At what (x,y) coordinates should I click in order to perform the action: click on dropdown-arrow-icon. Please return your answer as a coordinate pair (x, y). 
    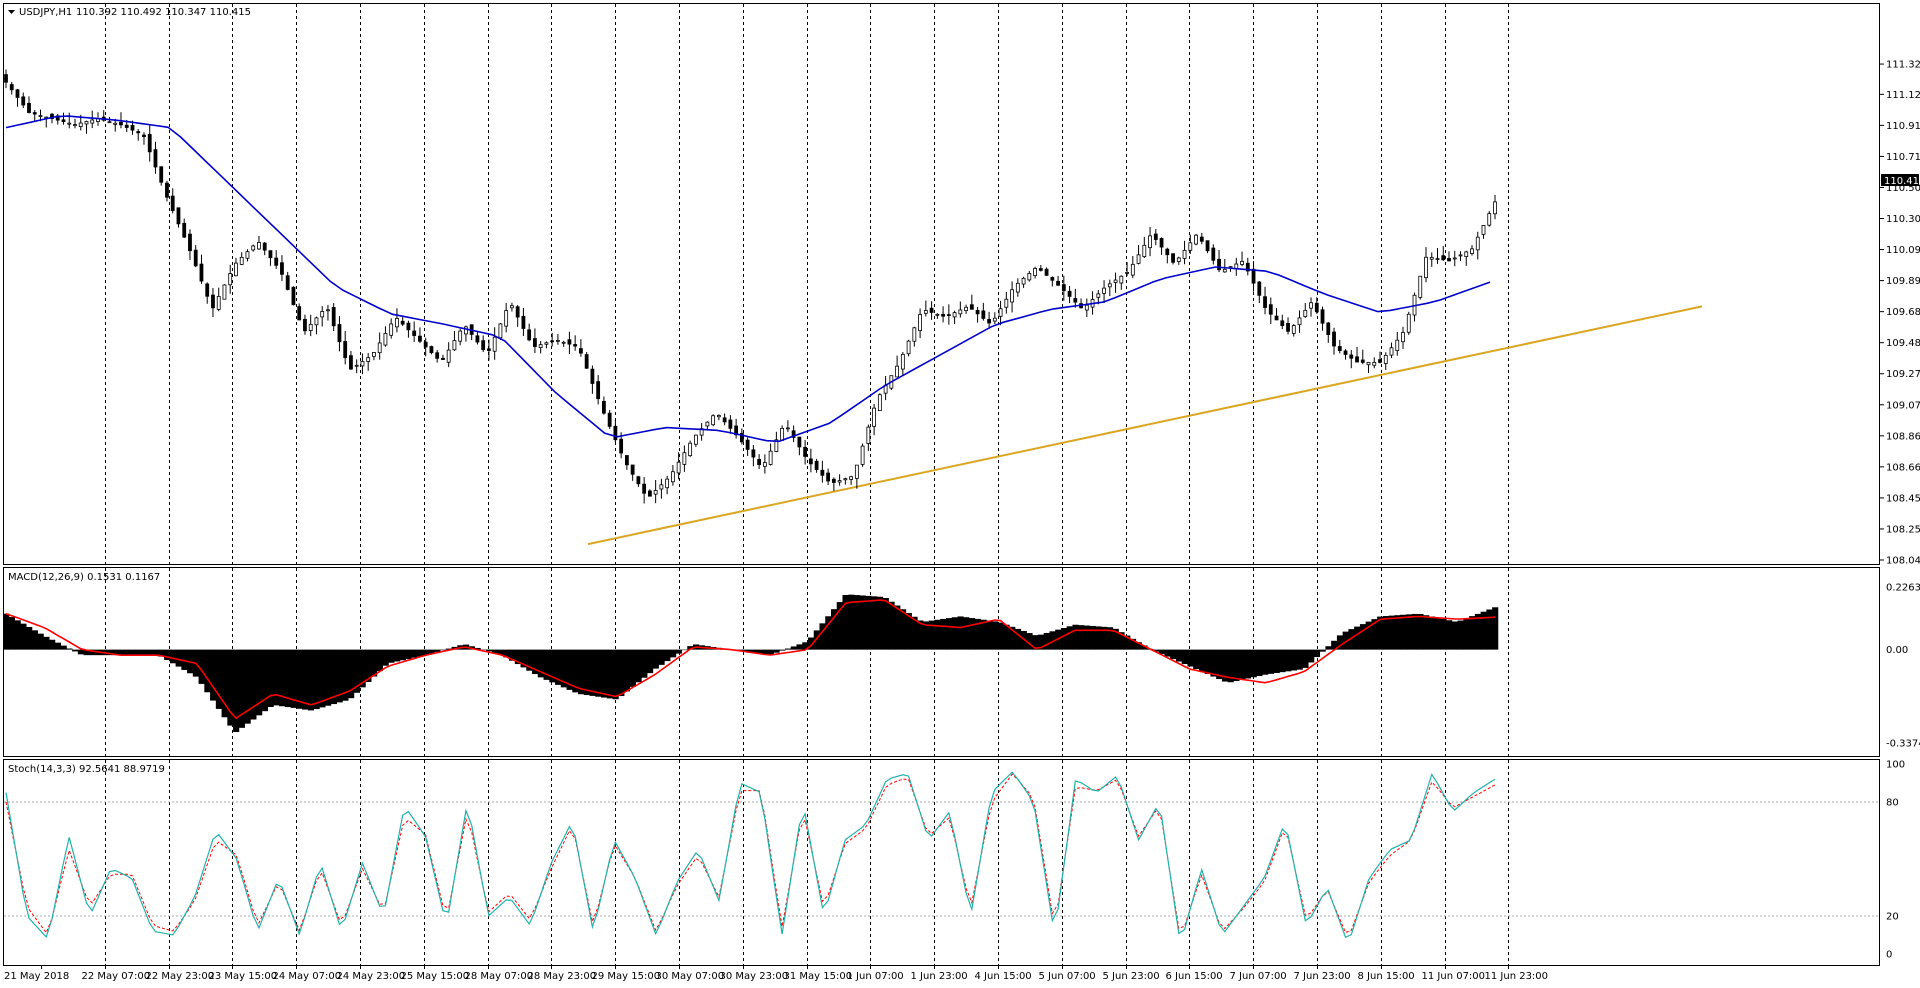
    Looking at the image, I should click on (11, 12).